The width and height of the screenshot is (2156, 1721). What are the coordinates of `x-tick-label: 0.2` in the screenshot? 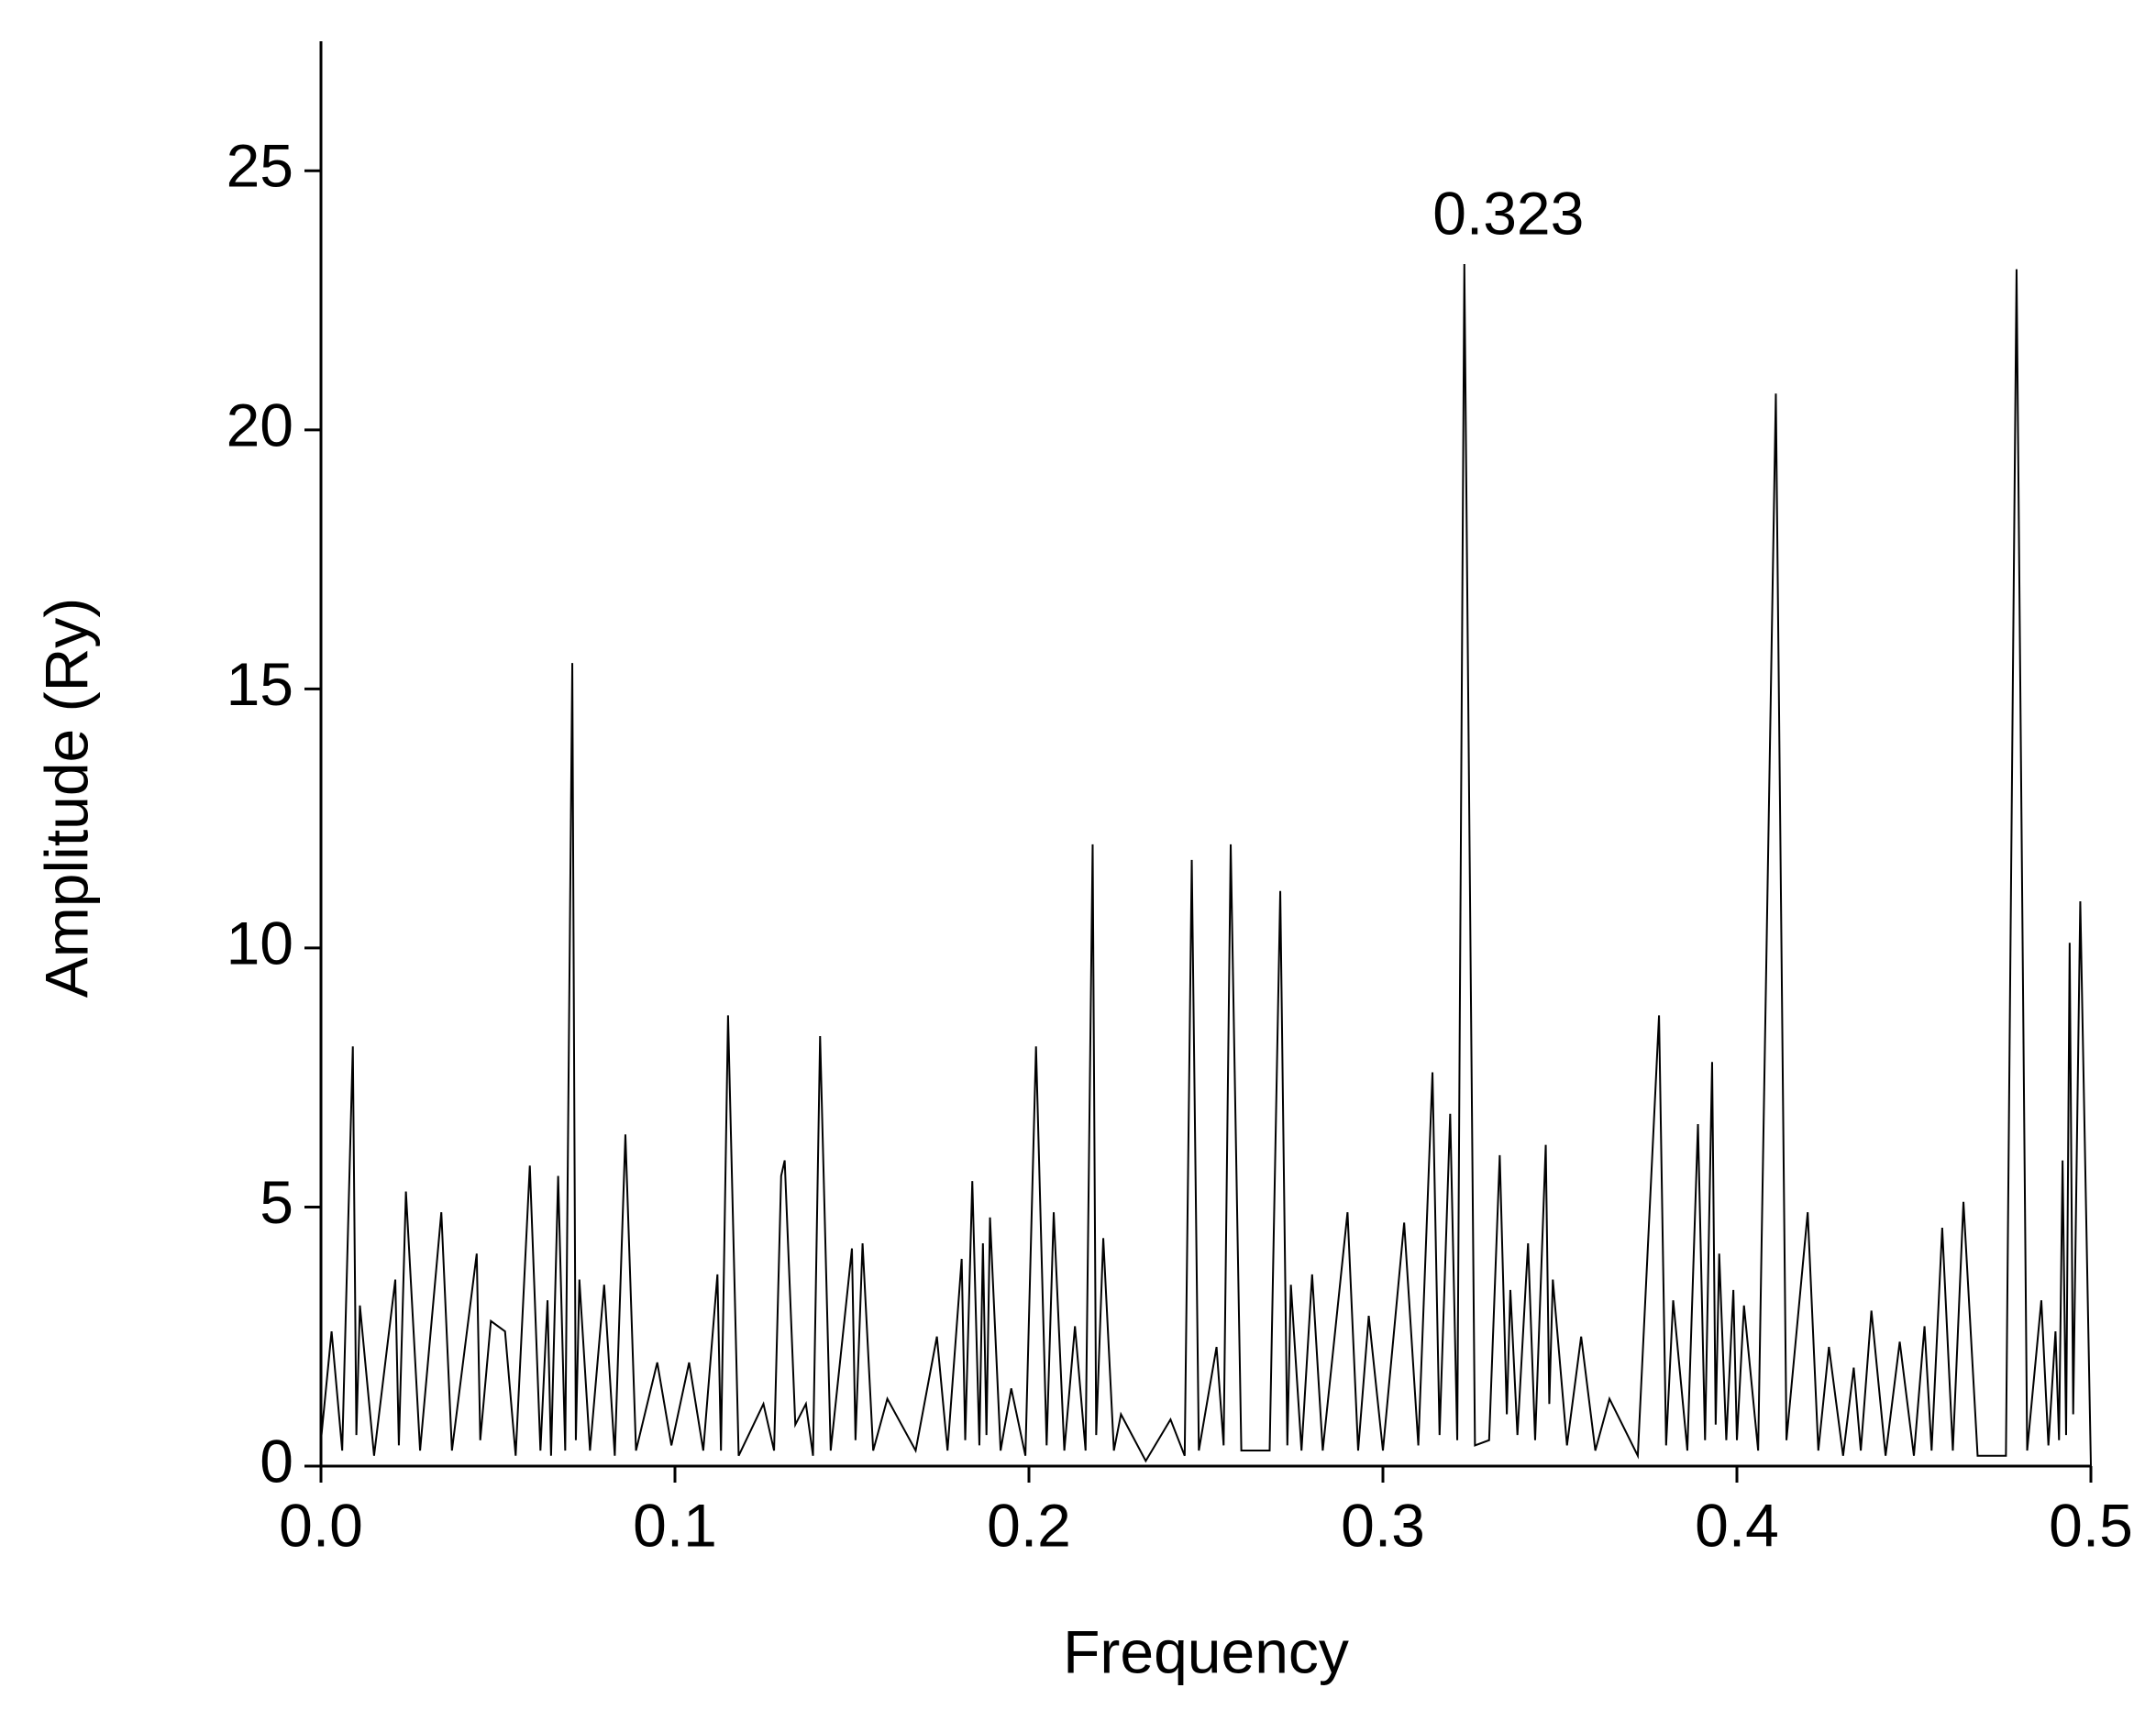 It's located at (1029, 1525).